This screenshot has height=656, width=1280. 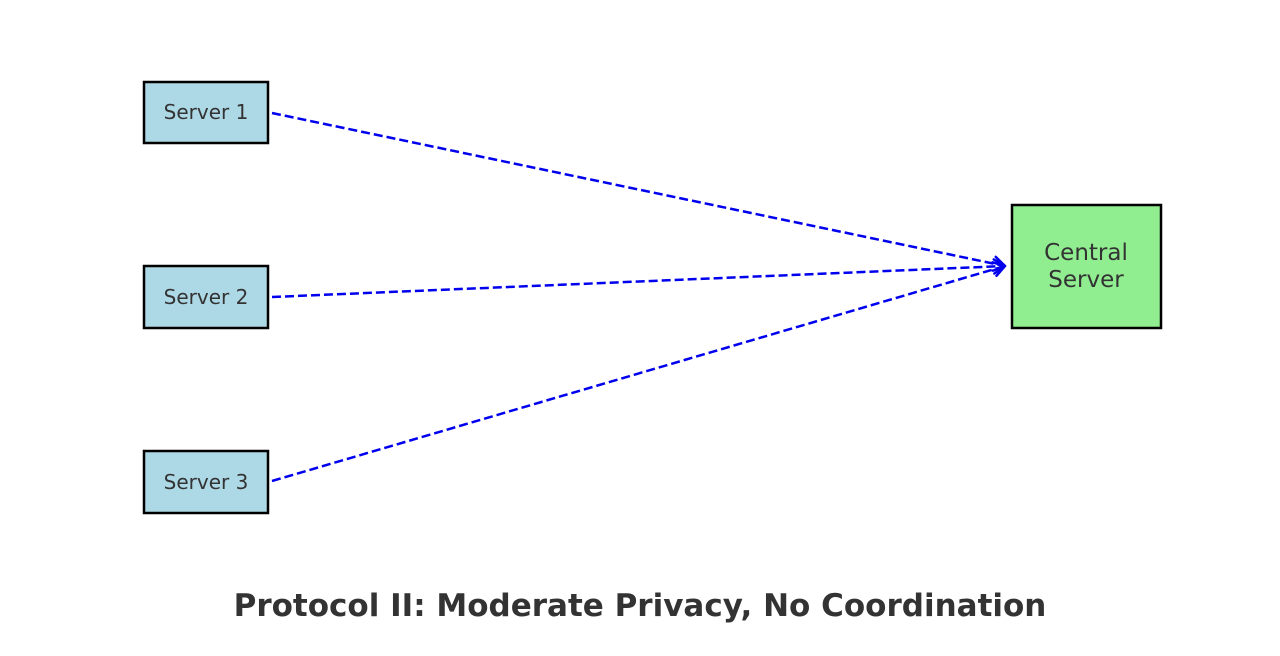 I want to click on server-3-label: Server 3, so click(x=206, y=482).